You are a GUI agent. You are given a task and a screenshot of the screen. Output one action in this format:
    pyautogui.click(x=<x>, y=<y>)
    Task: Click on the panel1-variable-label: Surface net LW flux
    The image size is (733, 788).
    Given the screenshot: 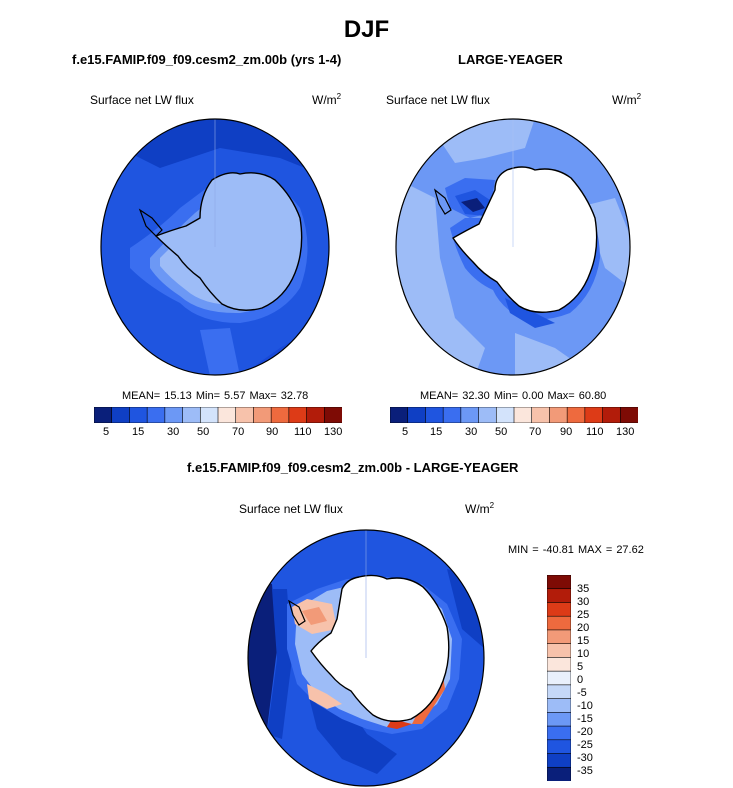 What is the action you would take?
    pyautogui.click(x=142, y=100)
    